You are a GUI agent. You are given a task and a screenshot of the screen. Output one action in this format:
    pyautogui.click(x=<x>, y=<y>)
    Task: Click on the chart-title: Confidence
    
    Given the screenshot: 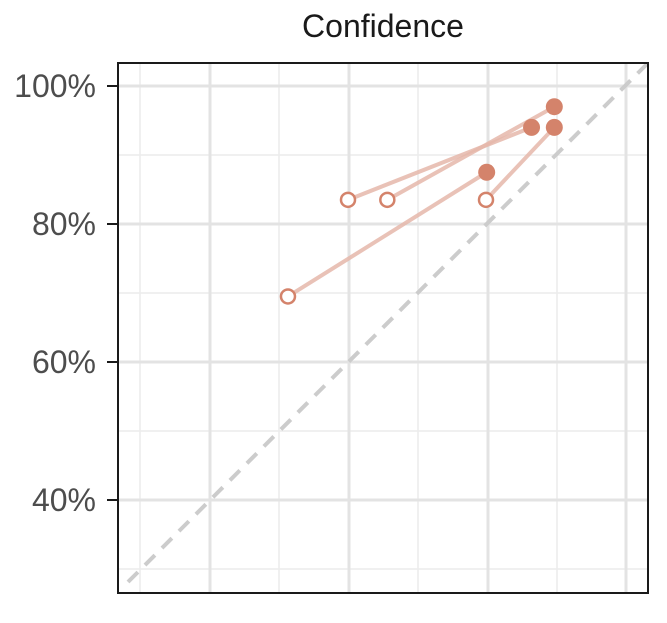 What is the action you would take?
    pyautogui.click(x=383, y=26)
    